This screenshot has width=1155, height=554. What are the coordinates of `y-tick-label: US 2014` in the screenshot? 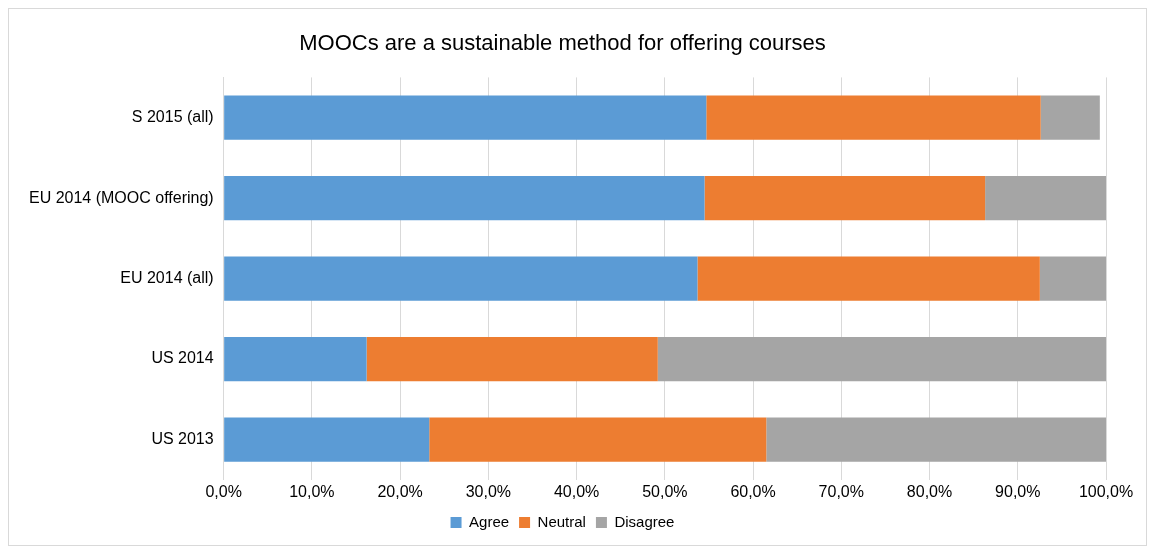 It's located at (182, 358).